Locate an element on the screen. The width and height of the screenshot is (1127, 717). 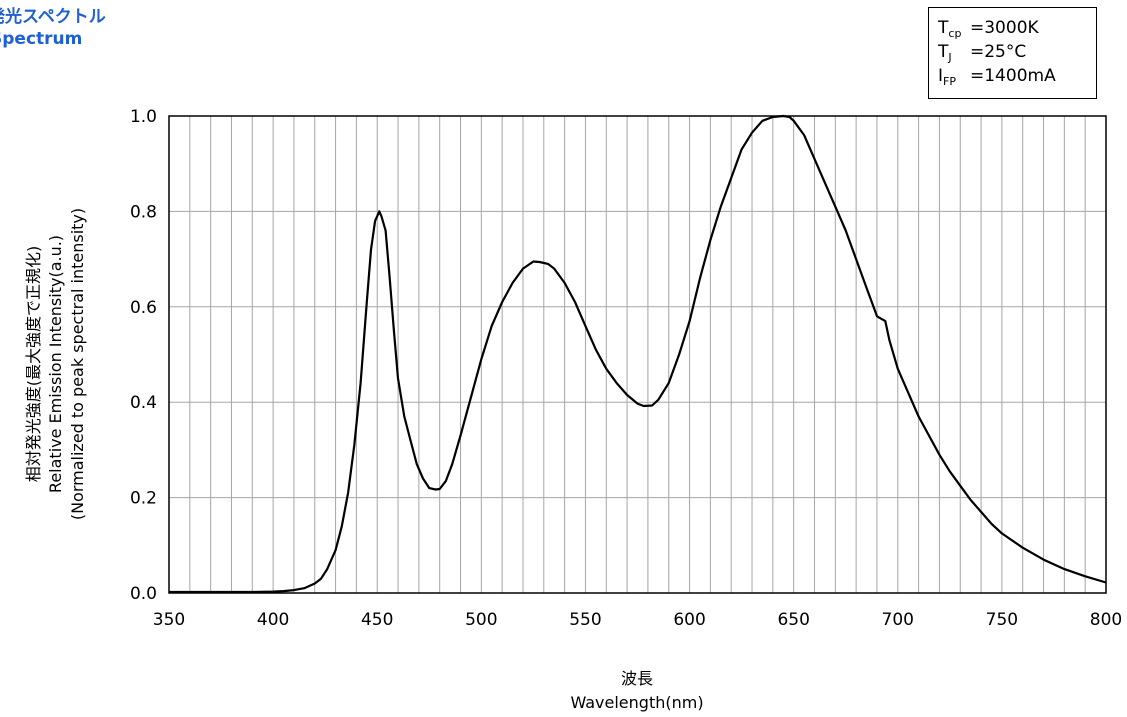
condition-subscript: J is located at coordinates (950, 57).